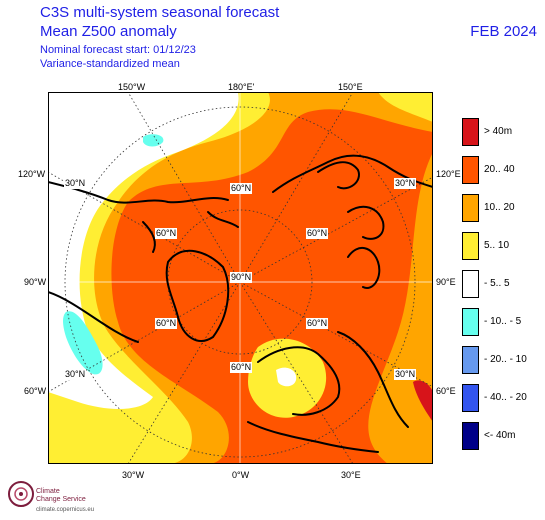  What do you see at coordinates (133, 475) in the screenshot?
I see `lon-label-bottom-1: 30°W` at bounding box center [133, 475].